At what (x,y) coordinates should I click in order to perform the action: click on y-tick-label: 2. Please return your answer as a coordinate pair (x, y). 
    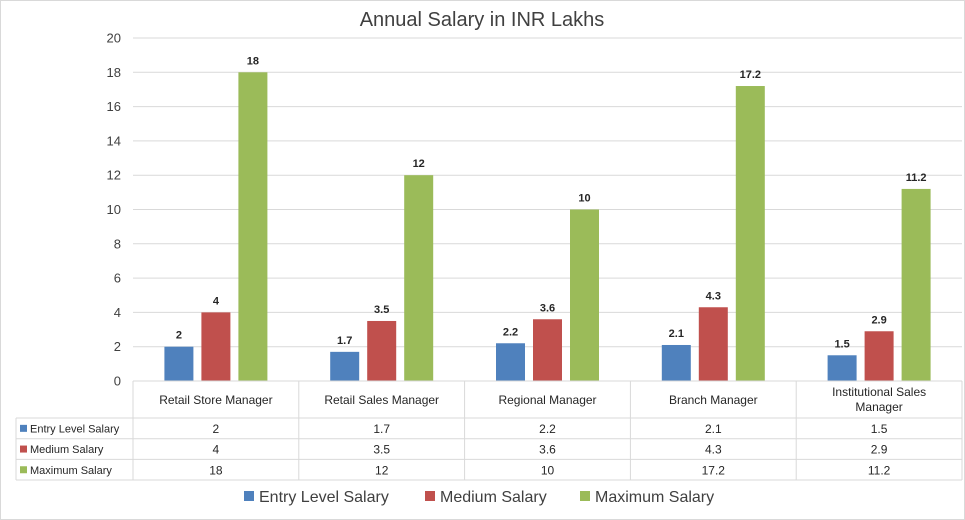
    Looking at the image, I should click on (117, 346).